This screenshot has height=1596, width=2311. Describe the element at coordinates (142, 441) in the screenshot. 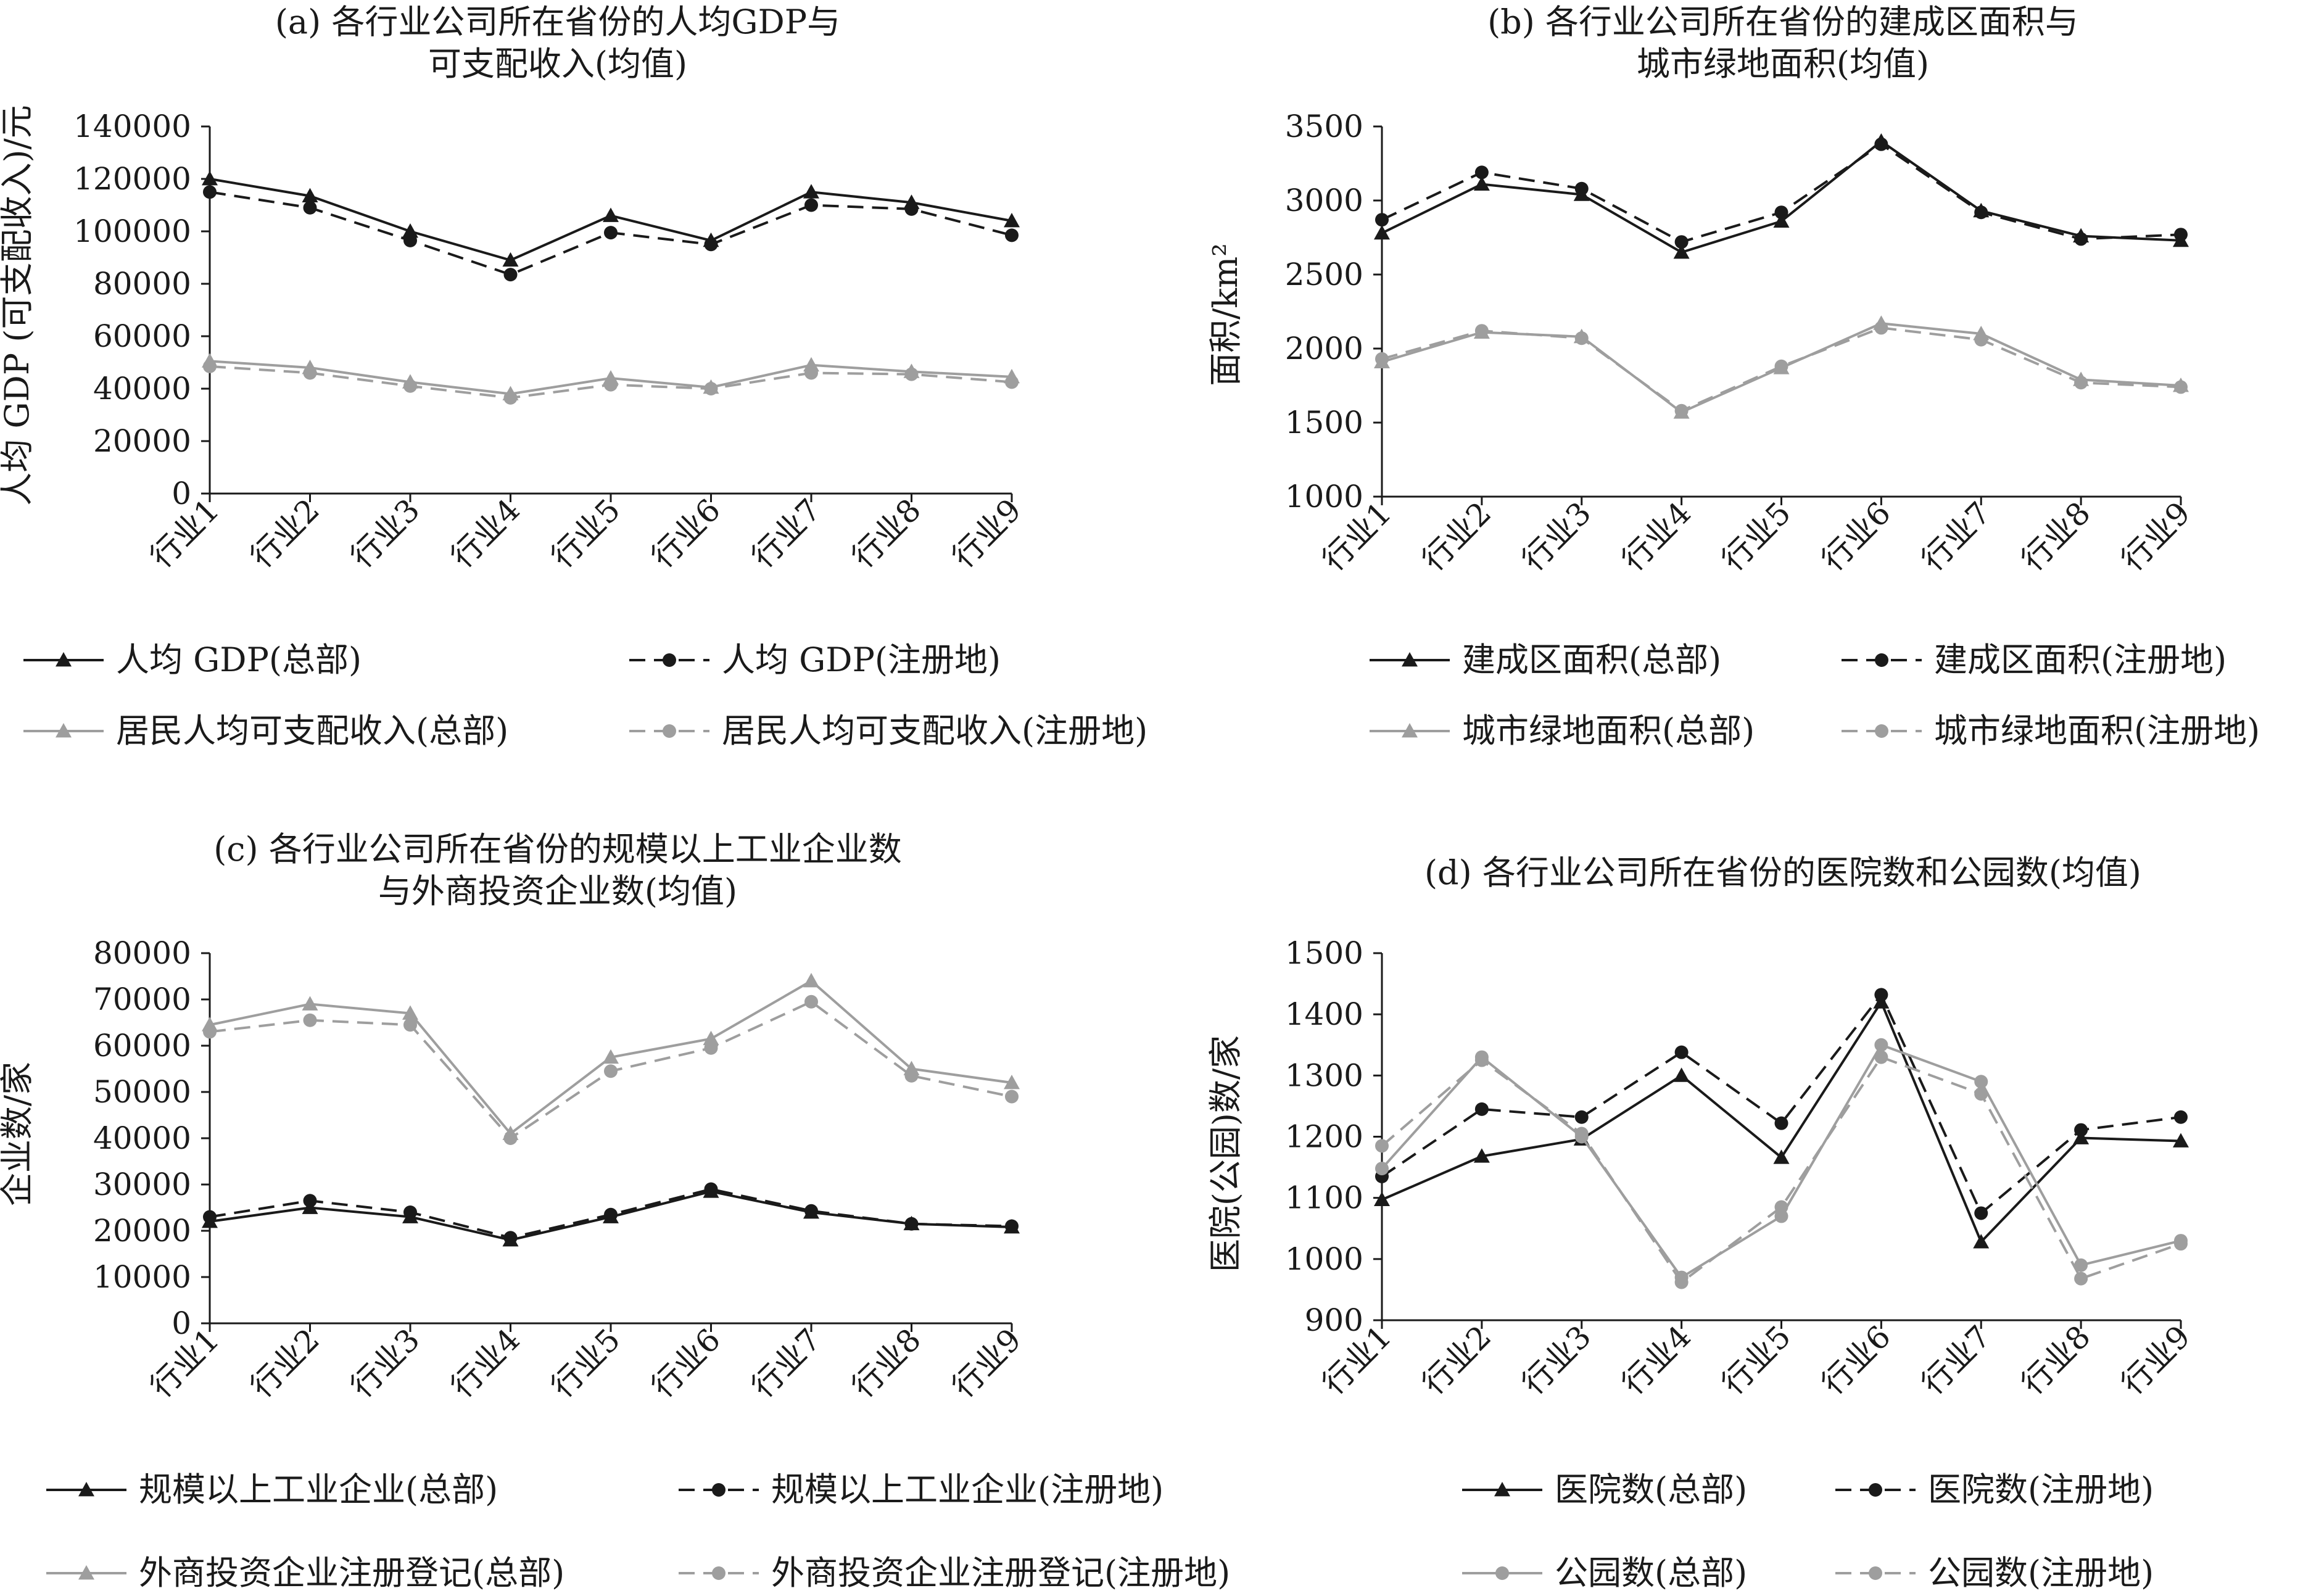

I see `y-tick-label: 20000` at that location.